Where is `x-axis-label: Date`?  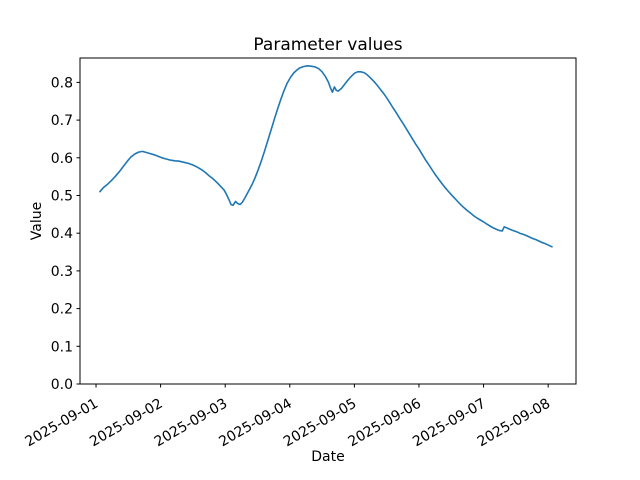 x-axis-label: Date is located at coordinates (327, 457).